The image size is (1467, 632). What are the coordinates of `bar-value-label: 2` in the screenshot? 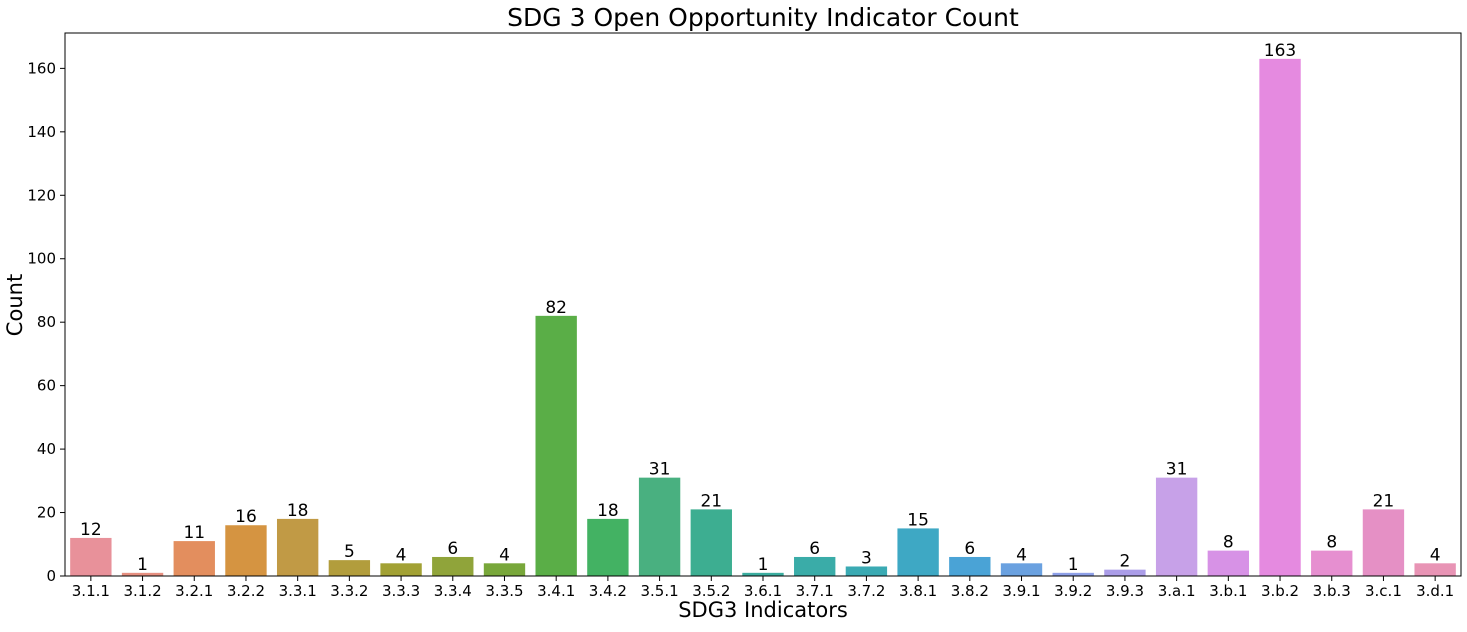 It's located at (1125, 562).